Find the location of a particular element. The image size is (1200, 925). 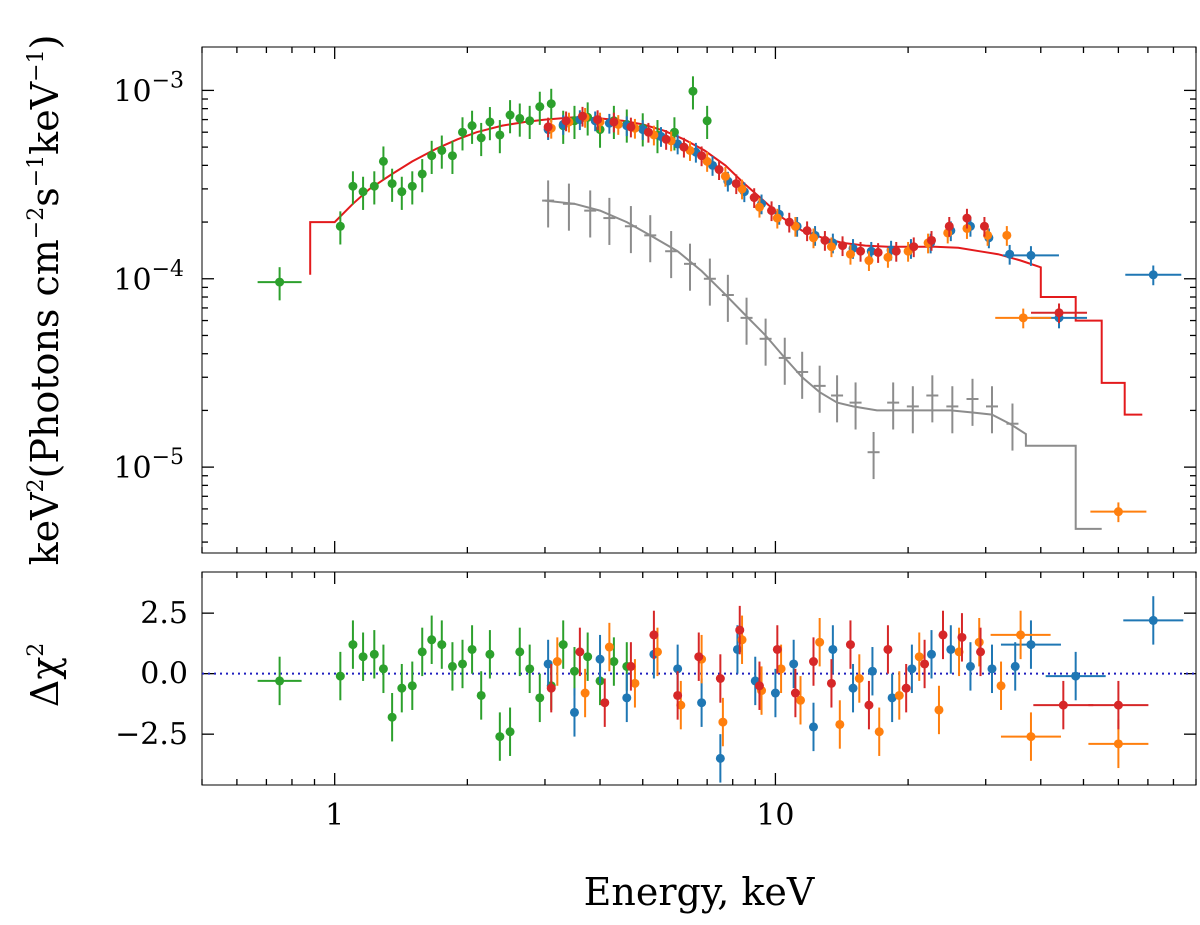

top-y-axis-title: keV2(Photons cm−2s−1keV−1) is located at coordinates (45, 300).